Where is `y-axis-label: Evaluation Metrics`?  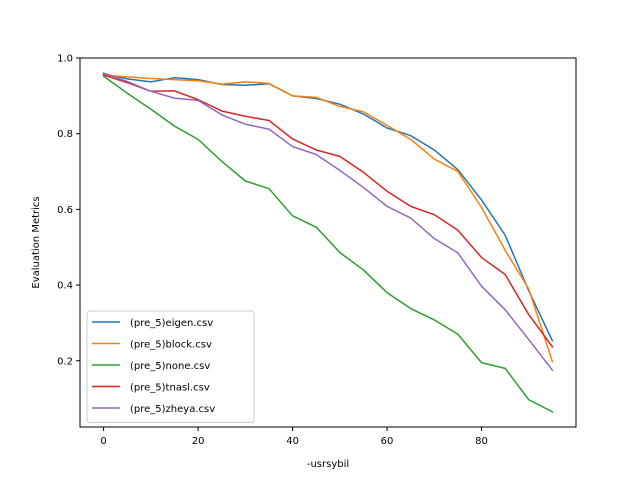
y-axis-label: Evaluation Metrics is located at coordinates (36, 242).